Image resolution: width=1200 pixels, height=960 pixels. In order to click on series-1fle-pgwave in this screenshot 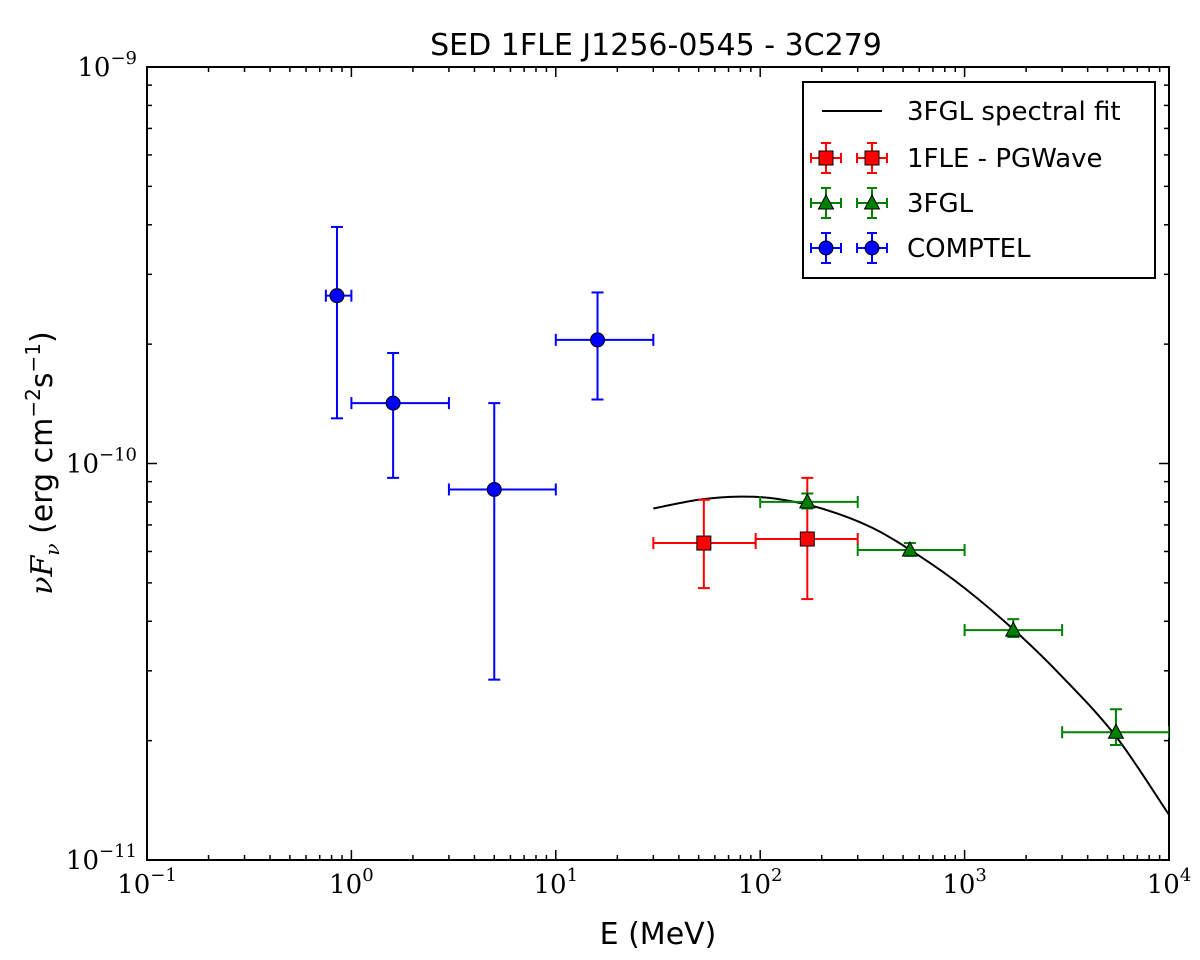, I will do `click(755, 538)`.